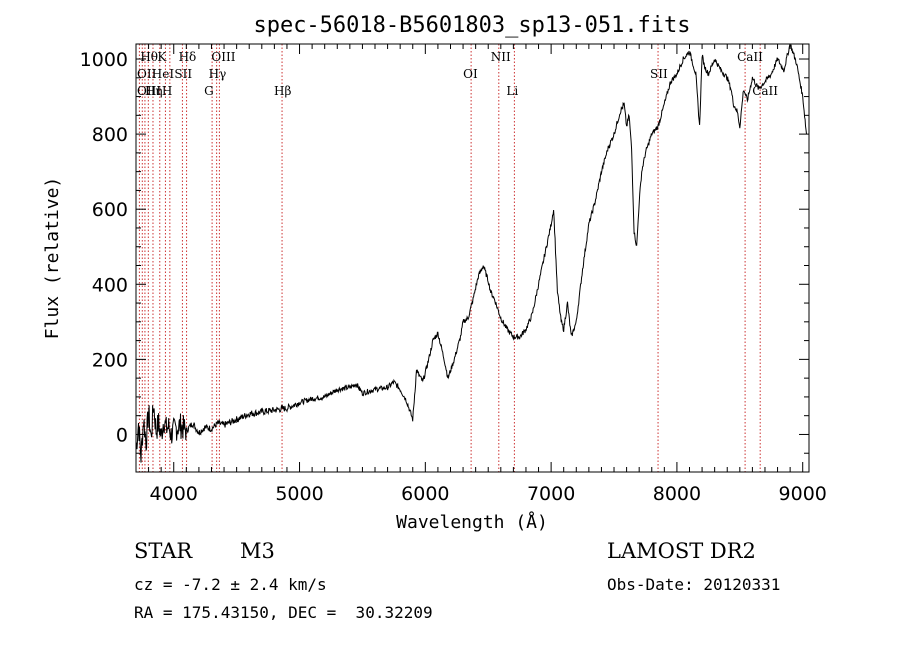 The height and width of the screenshot is (649, 900). I want to click on spectral-line-label: HeI, so click(163, 74).